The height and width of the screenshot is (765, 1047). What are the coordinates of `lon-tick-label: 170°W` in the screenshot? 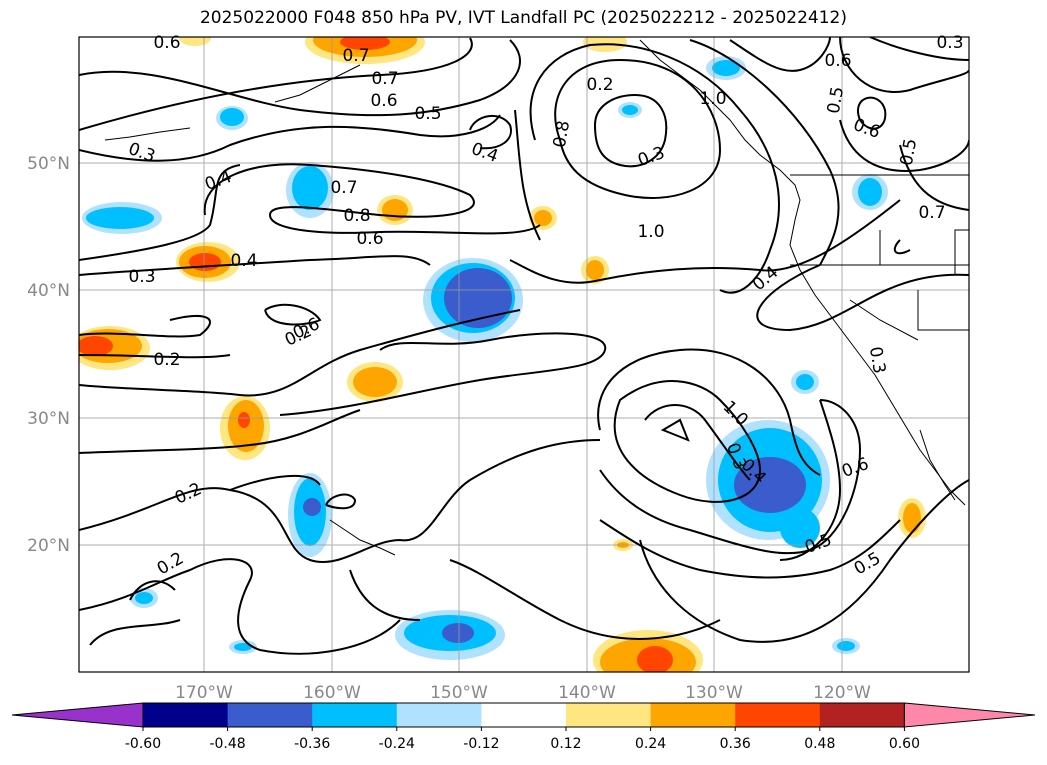 It's located at (204, 693).